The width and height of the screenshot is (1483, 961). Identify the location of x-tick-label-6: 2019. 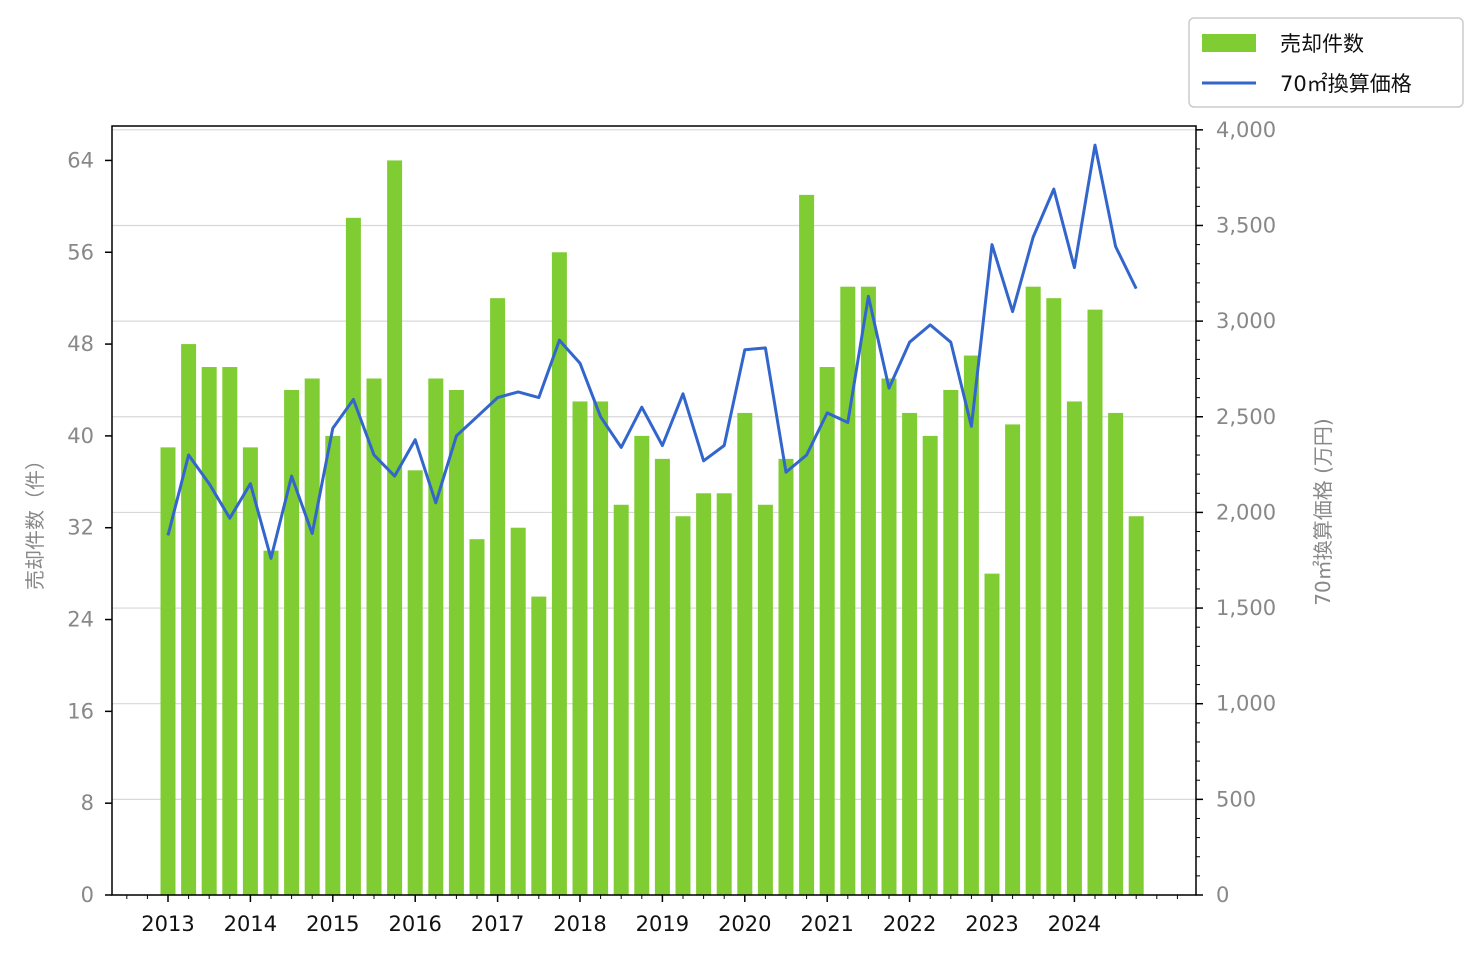
(662, 924).